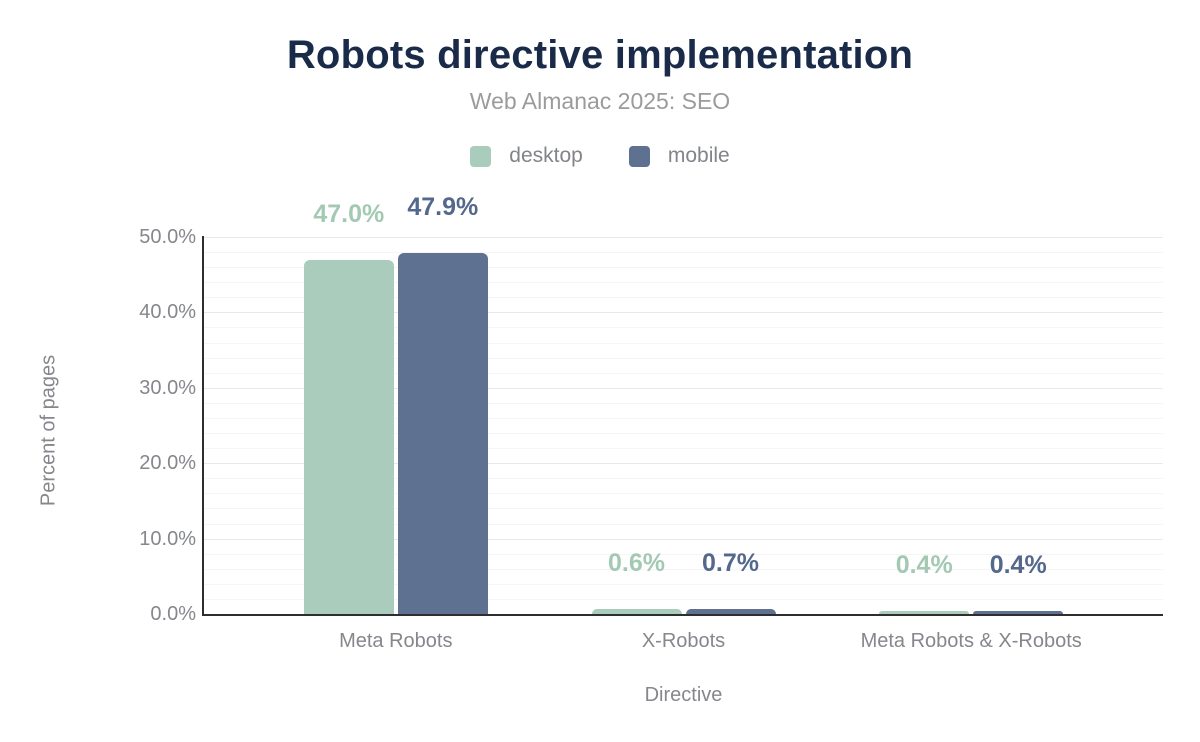 This screenshot has height=742, width=1200. Describe the element at coordinates (167, 463) in the screenshot. I see `y-tick-label: 20.0%` at that location.